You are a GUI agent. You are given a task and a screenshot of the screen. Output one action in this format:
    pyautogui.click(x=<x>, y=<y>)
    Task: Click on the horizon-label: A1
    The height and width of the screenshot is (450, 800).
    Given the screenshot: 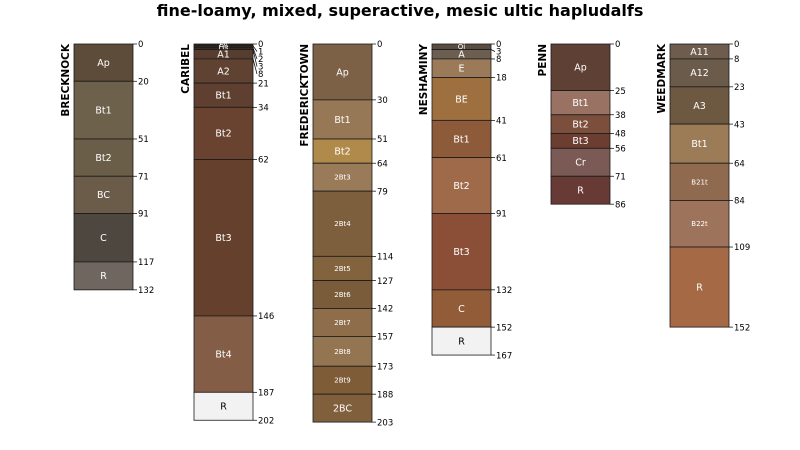 What is the action you would take?
    pyautogui.click(x=223, y=55)
    